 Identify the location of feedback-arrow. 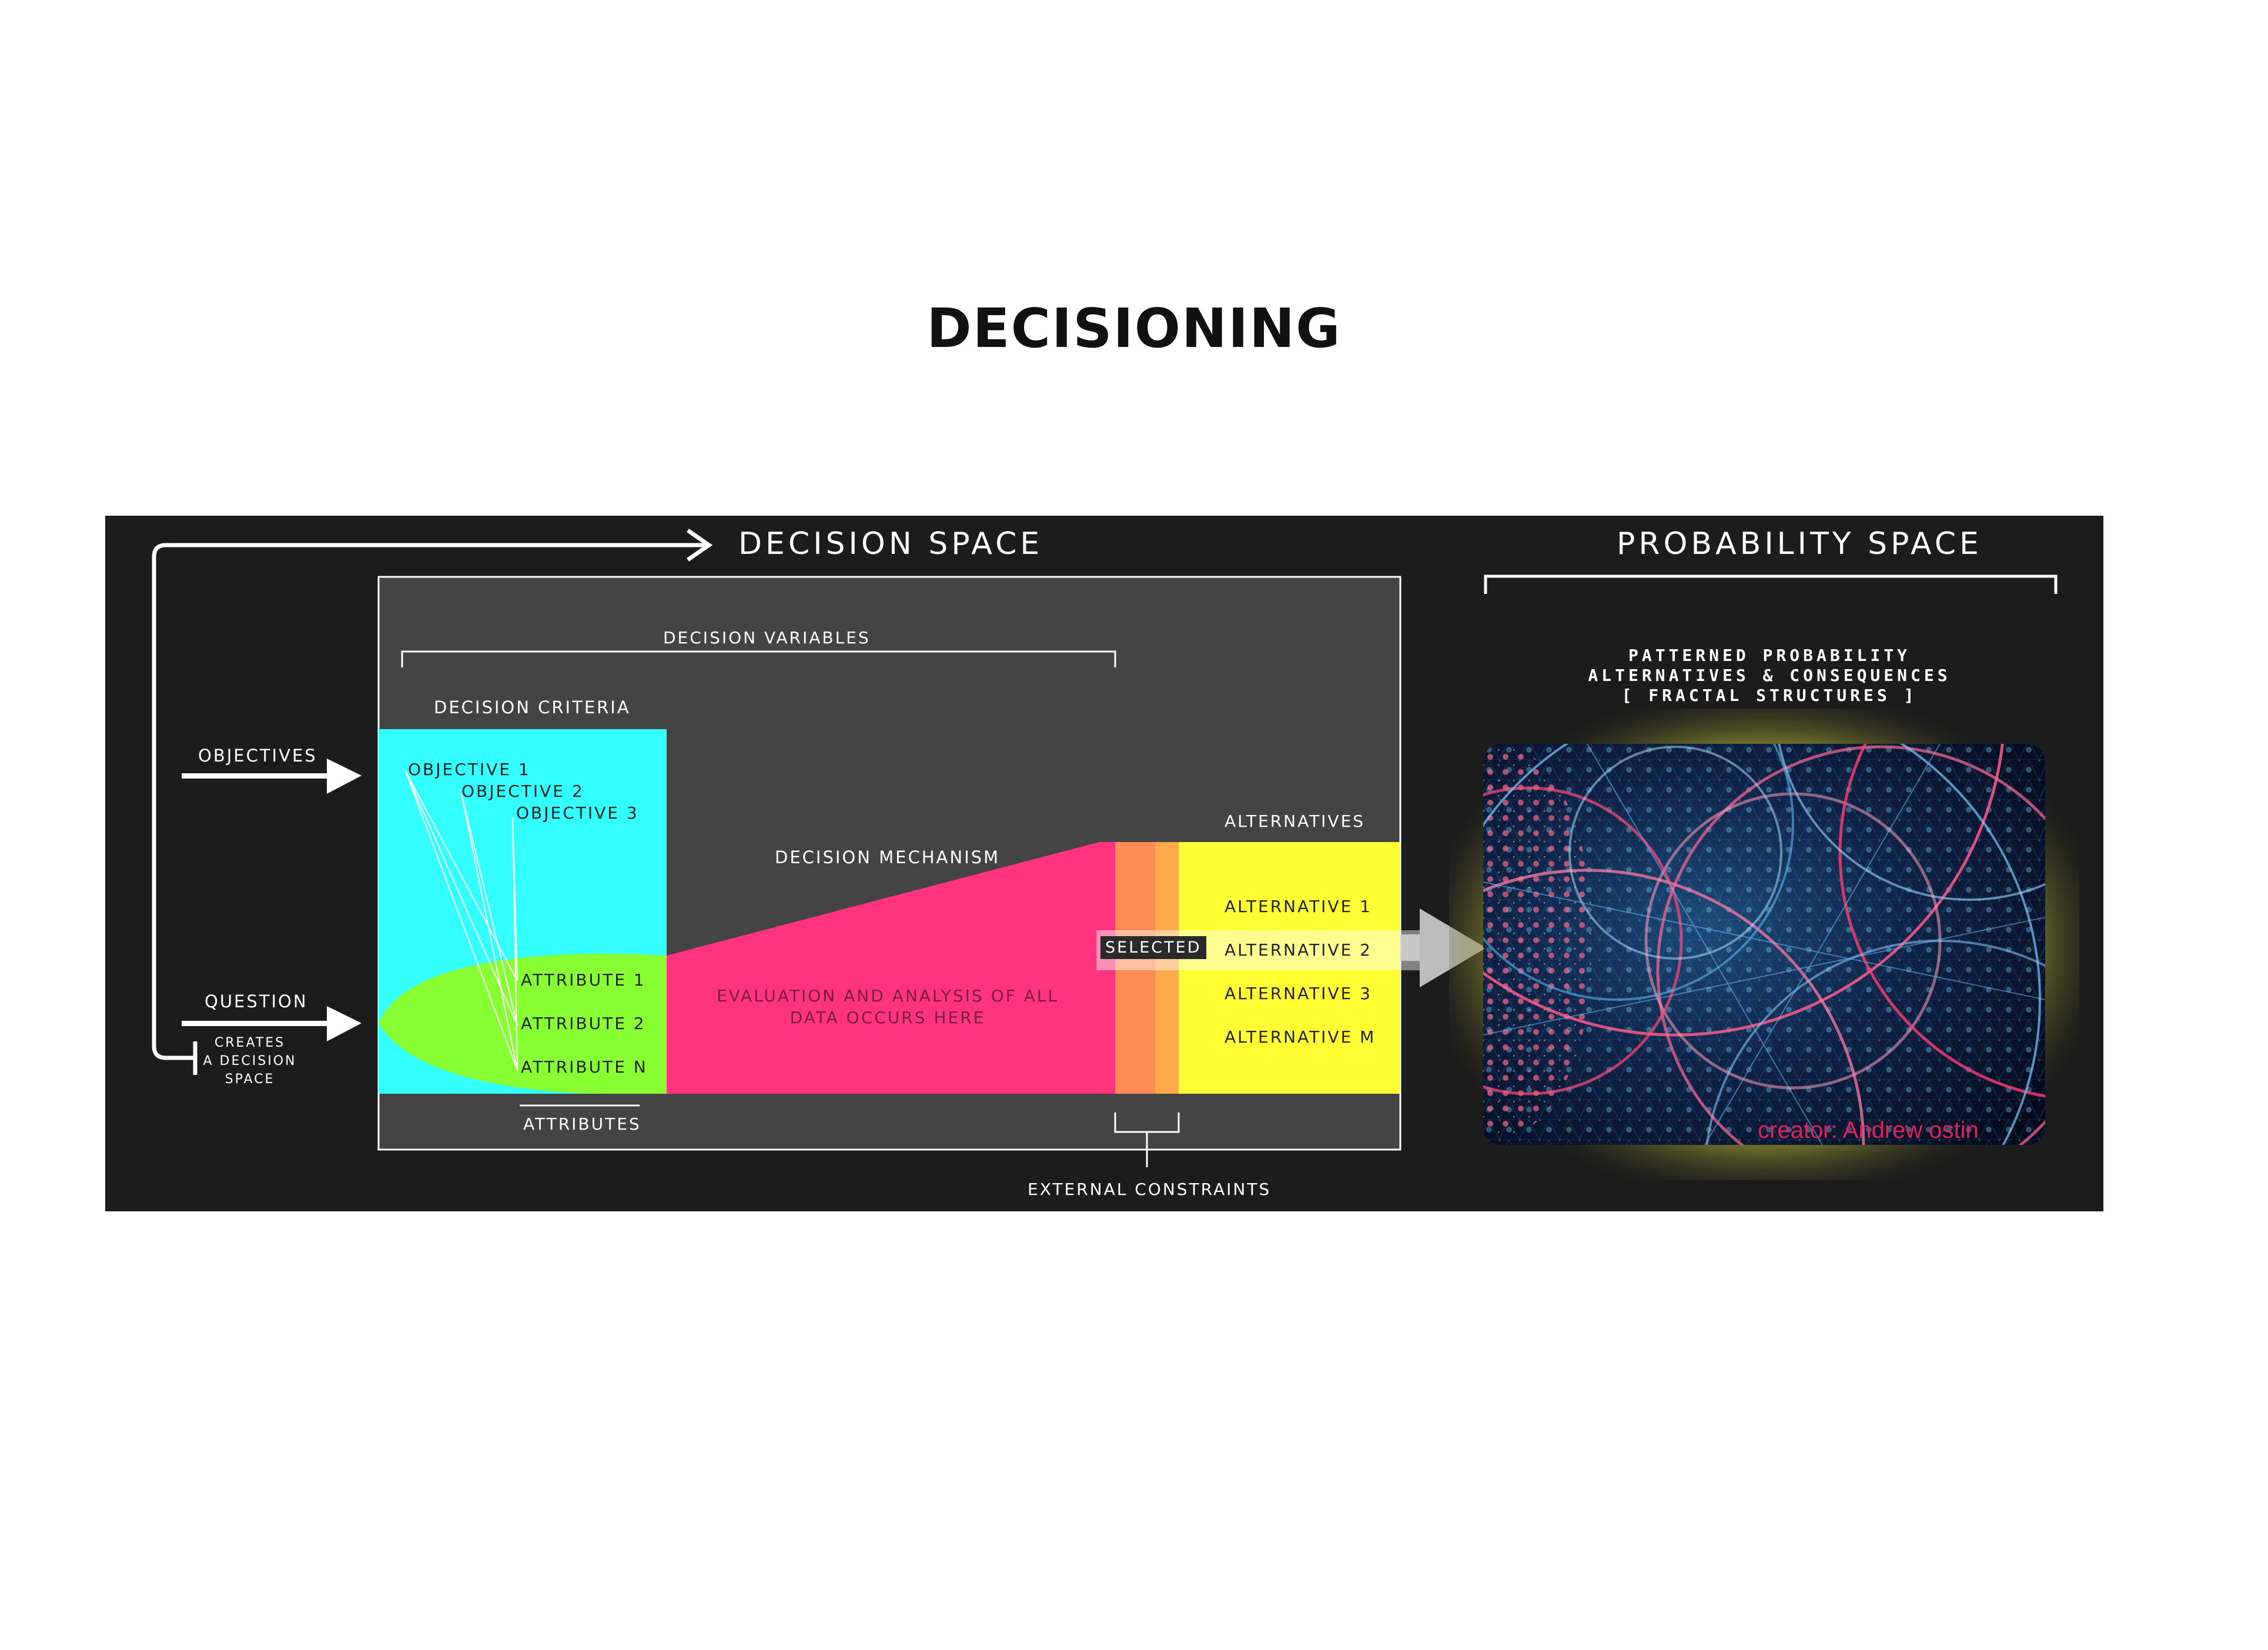
(433, 802).